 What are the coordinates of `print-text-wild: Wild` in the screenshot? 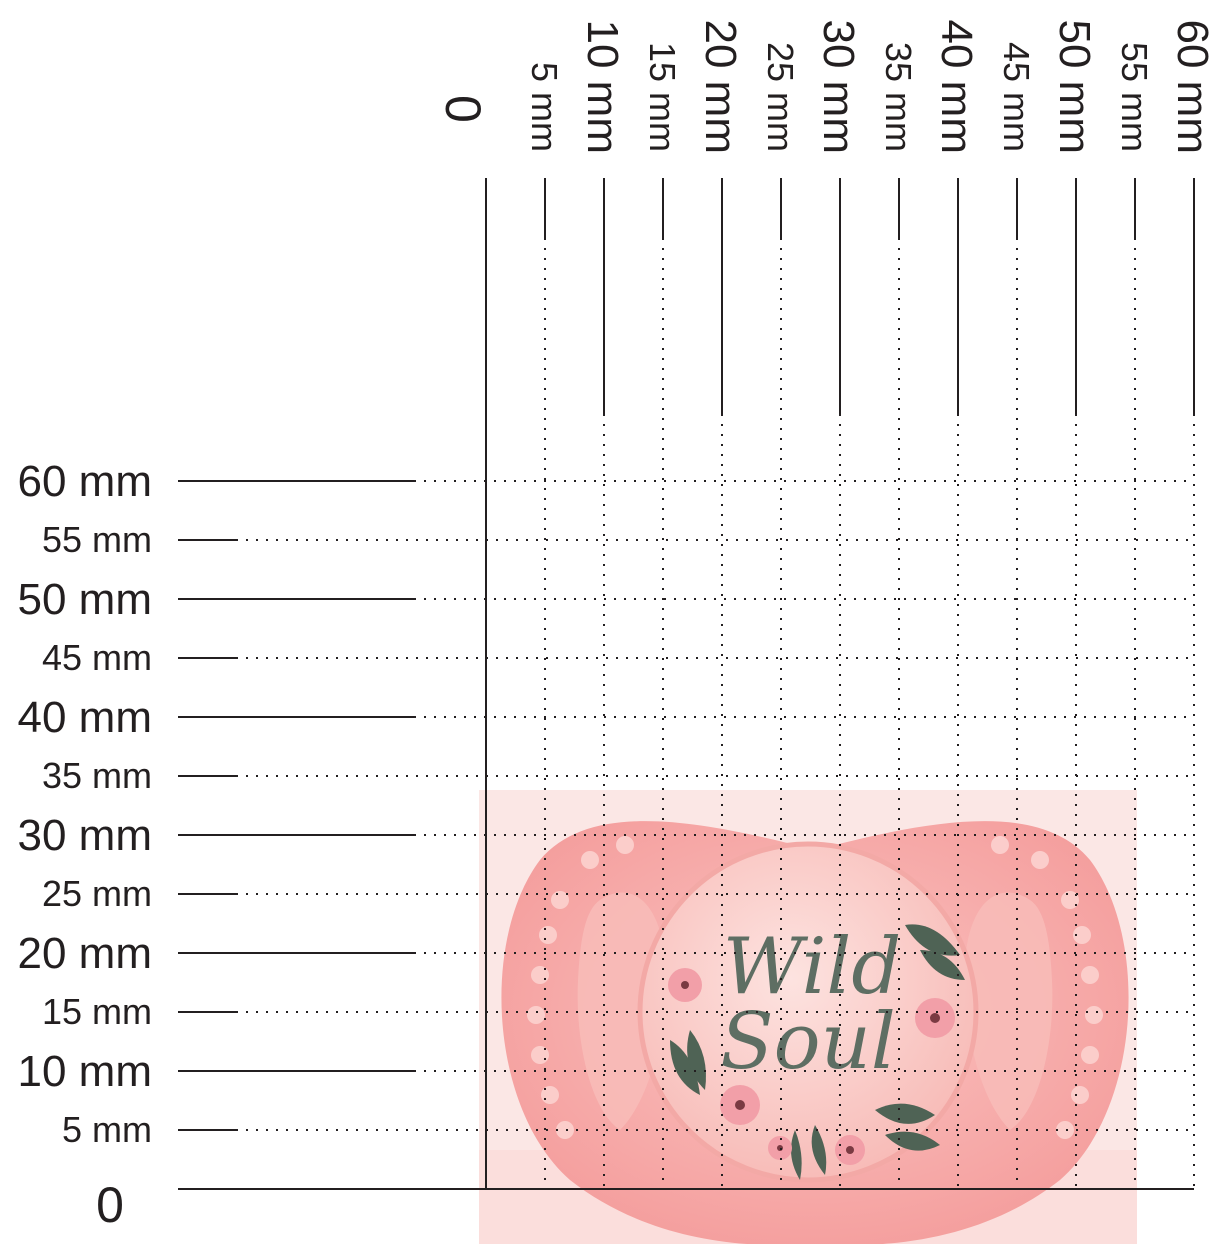 It's located at (812, 967).